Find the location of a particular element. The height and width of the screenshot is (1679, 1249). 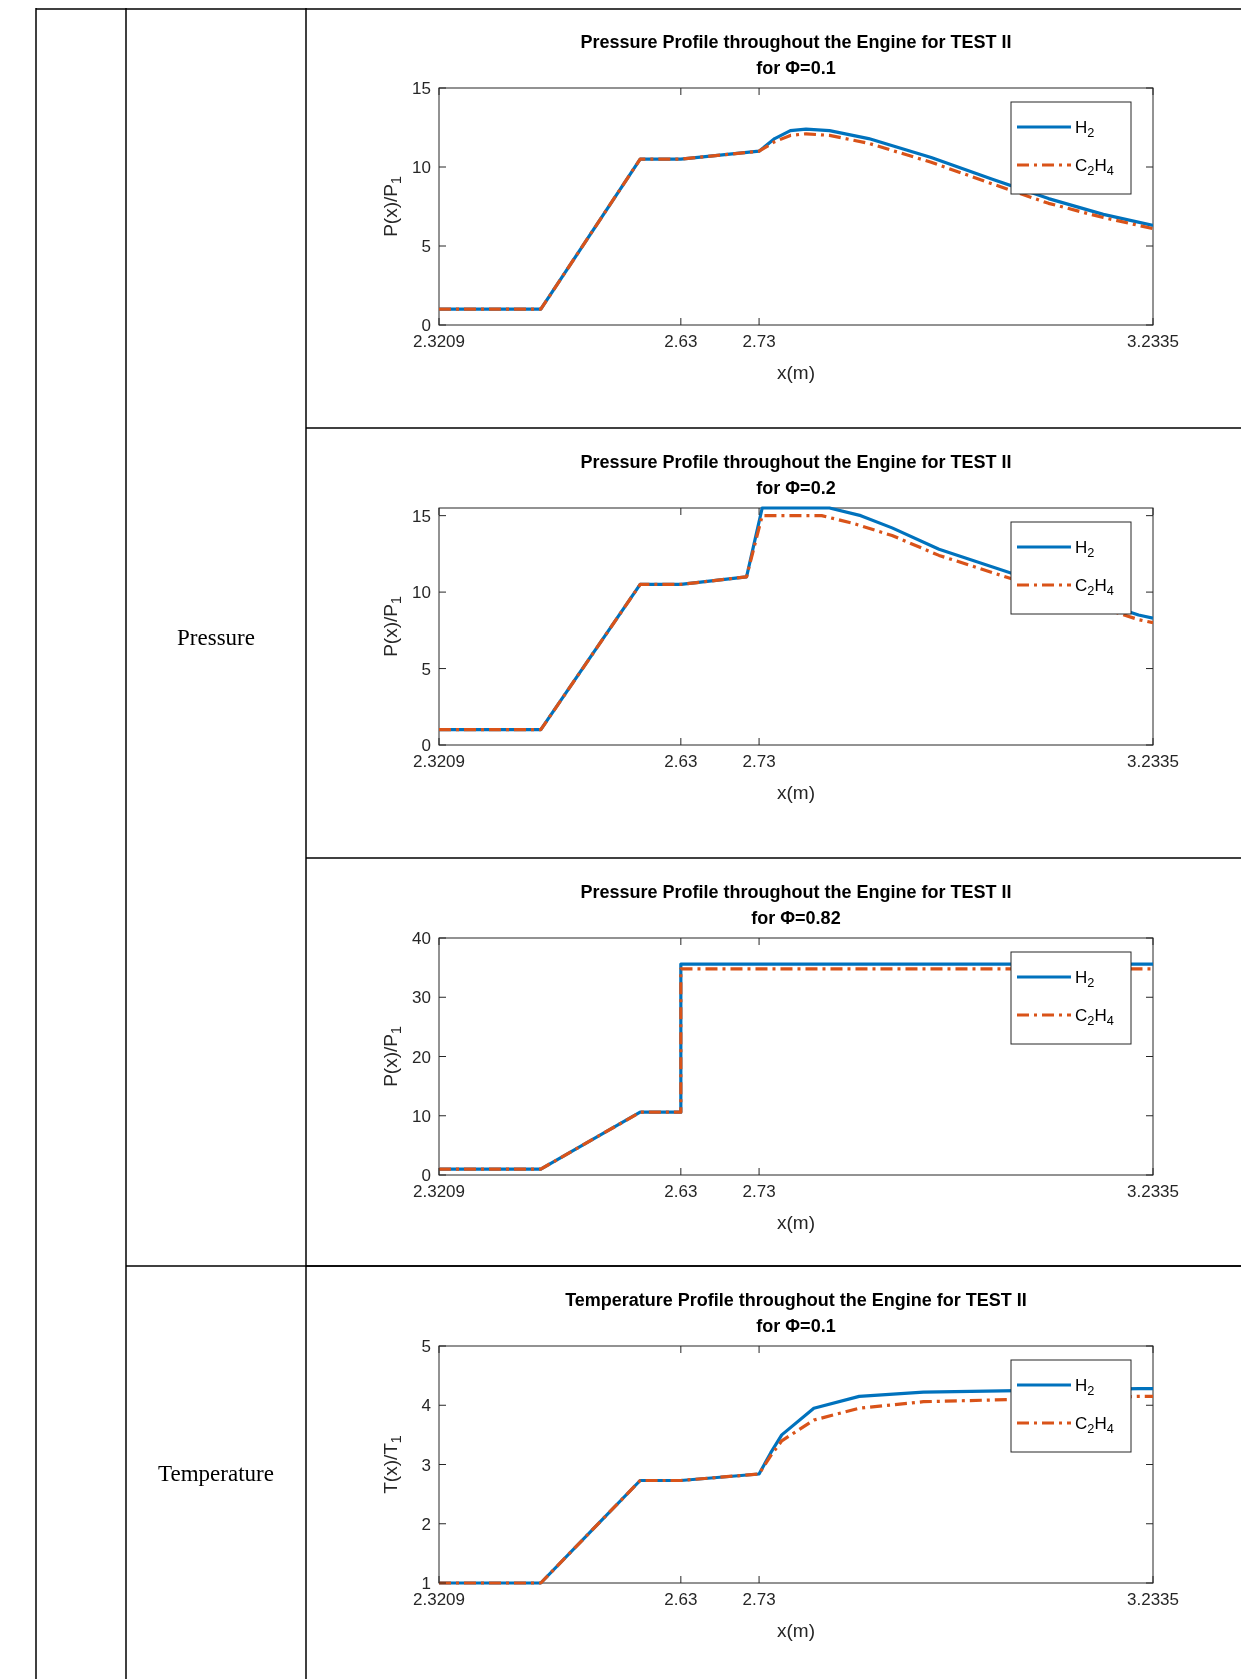

chart-subtitle: for Φ=0.82 is located at coordinates (796, 918).